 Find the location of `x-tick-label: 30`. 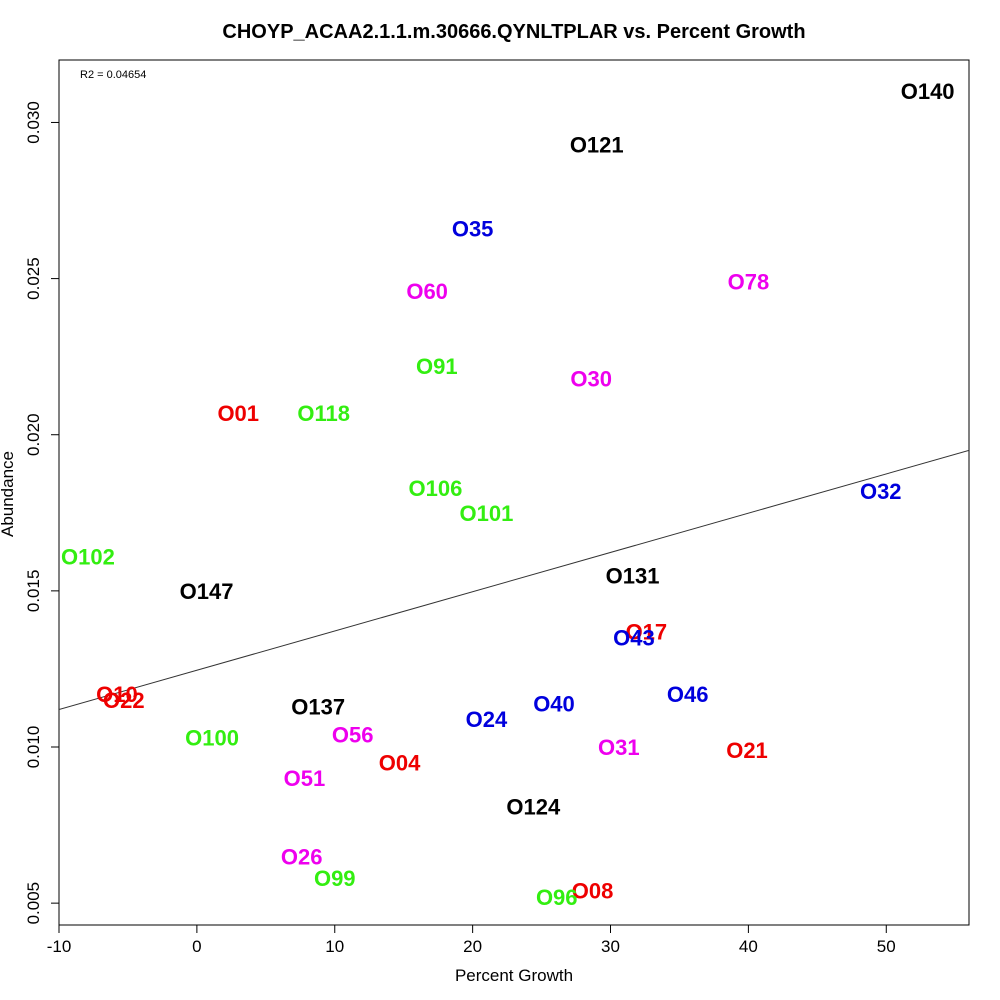

x-tick-label: 30 is located at coordinates (610, 946).